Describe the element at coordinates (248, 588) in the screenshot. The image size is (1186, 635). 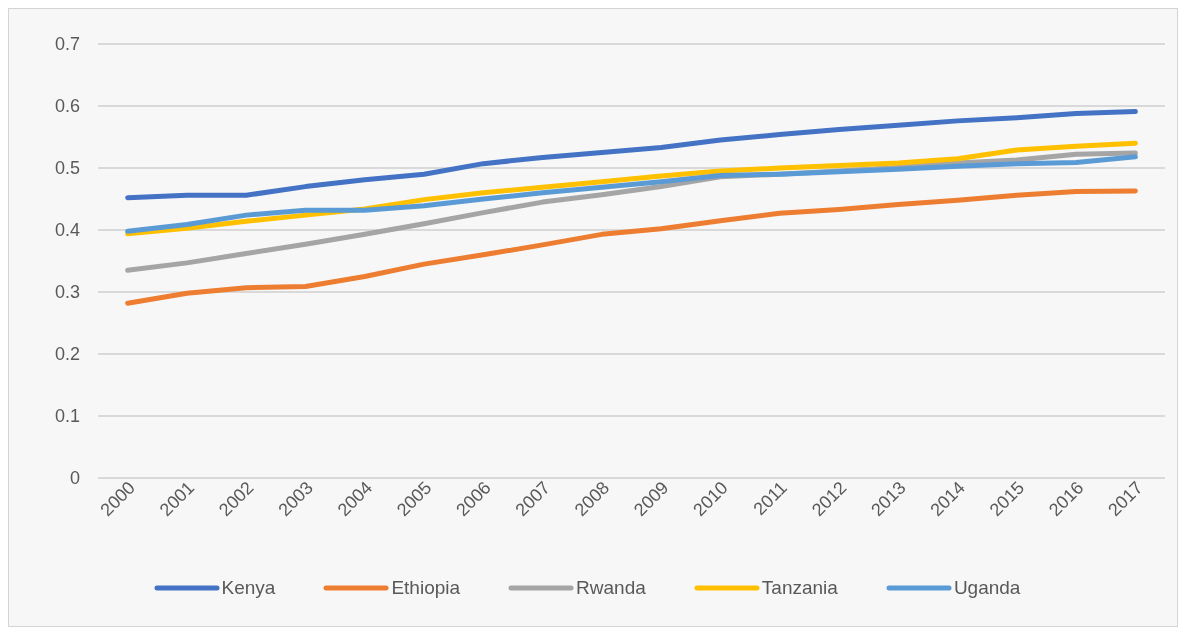
I see `legend-label: Kenya` at that location.